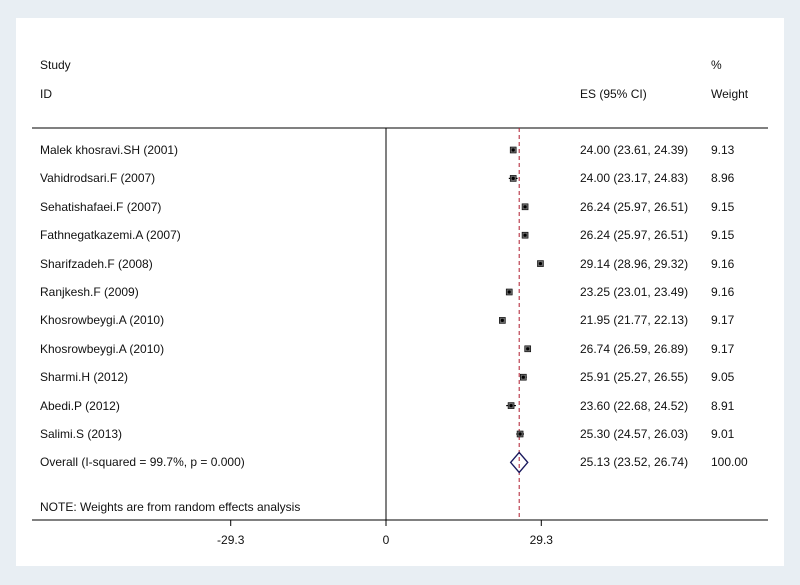  What do you see at coordinates (634, 462) in the screenshot?
I see `overall-es-ci: 25.13 (23.52, 26.74)` at bounding box center [634, 462].